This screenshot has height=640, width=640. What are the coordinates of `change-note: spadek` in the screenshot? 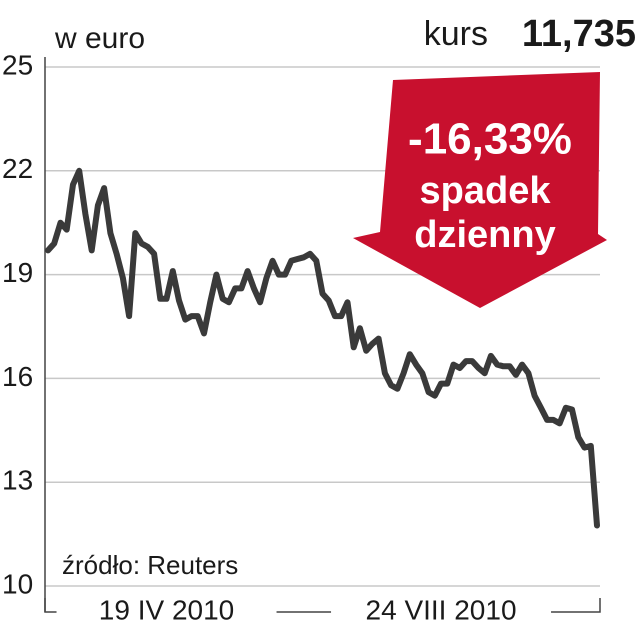 It's located at (486, 191).